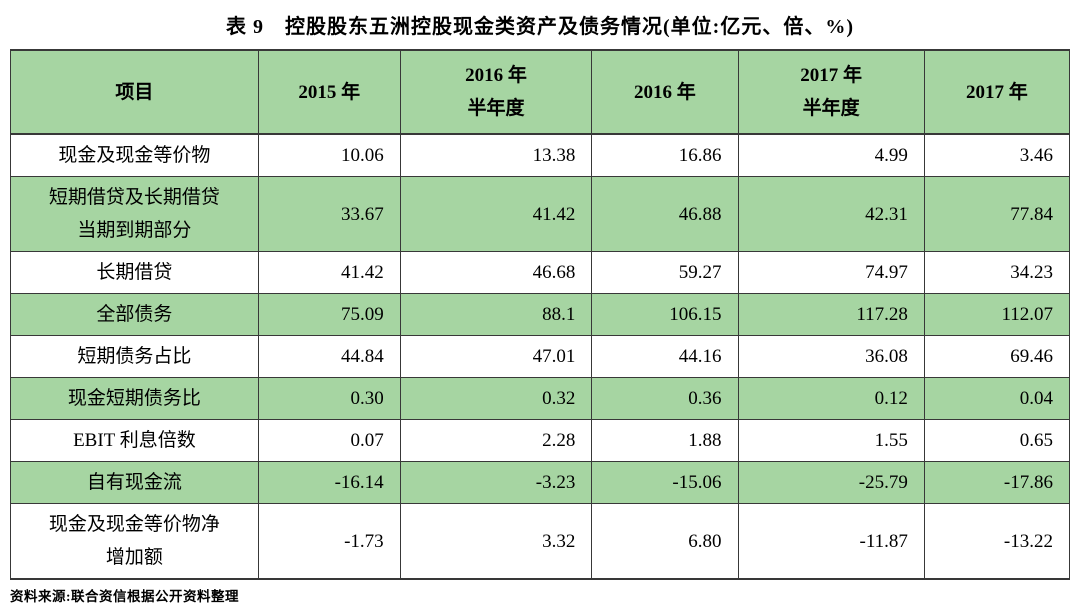 This screenshot has width=1080, height=608. Describe the element at coordinates (831, 398) in the screenshot. I see `cell-value: 0.12` at that location.